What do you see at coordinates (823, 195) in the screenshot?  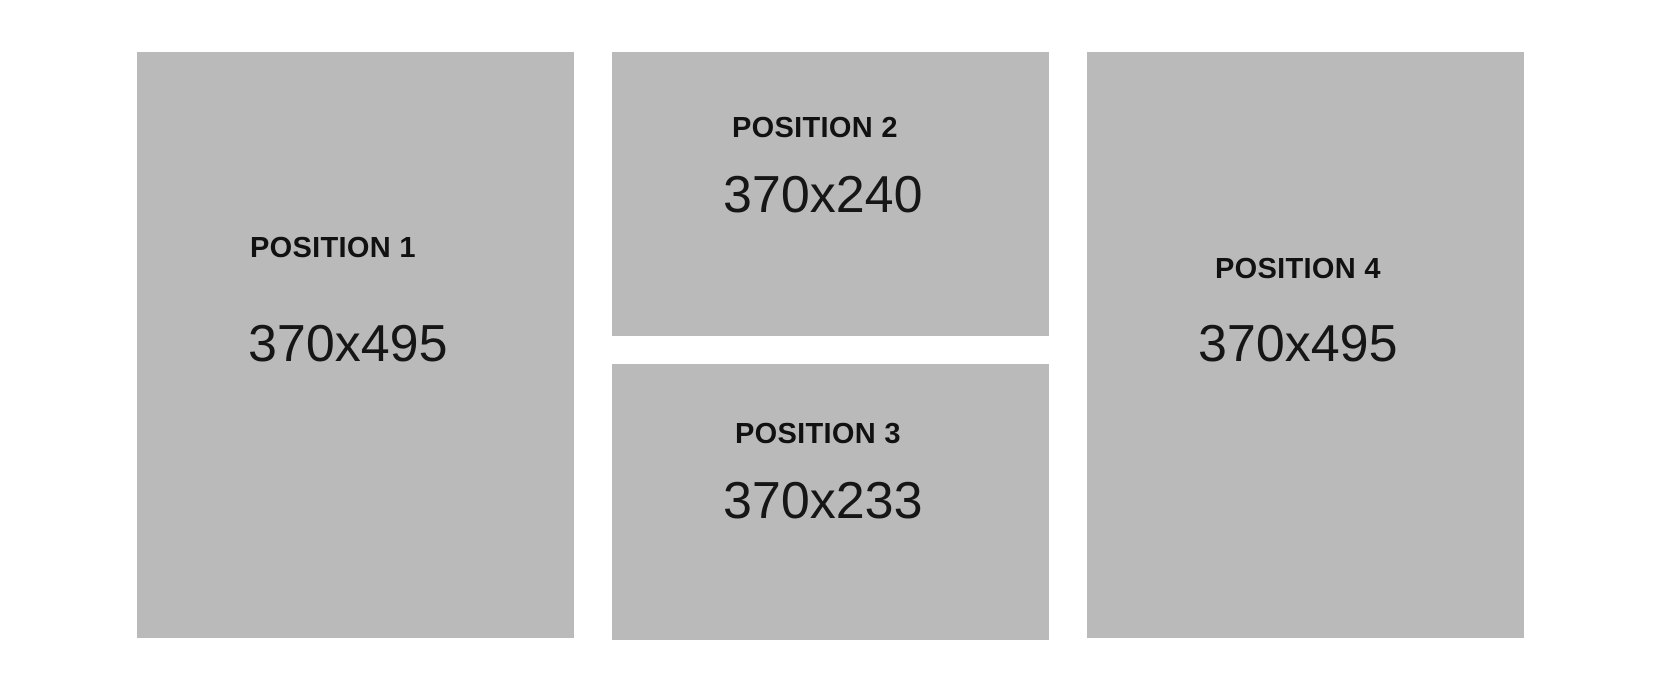 I see `position-2-size: 370x240` at bounding box center [823, 195].